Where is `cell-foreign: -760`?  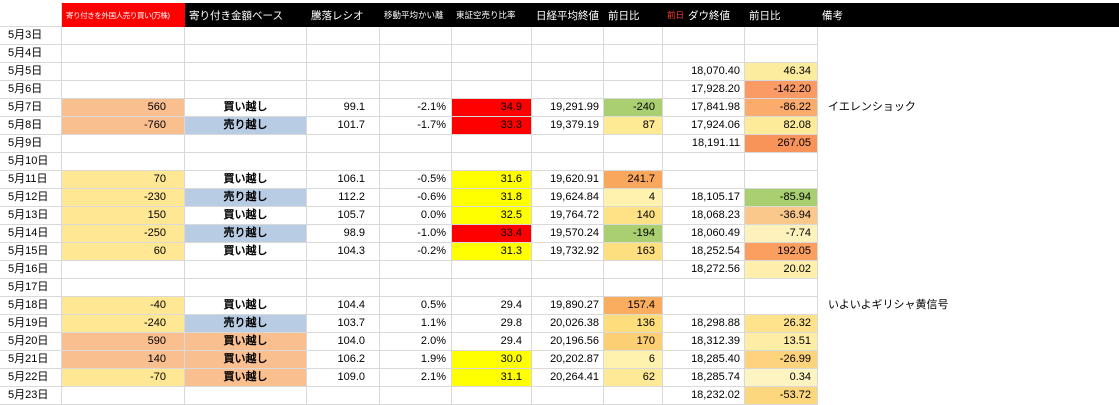 cell-foreign: -760 is located at coordinates (123, 126).